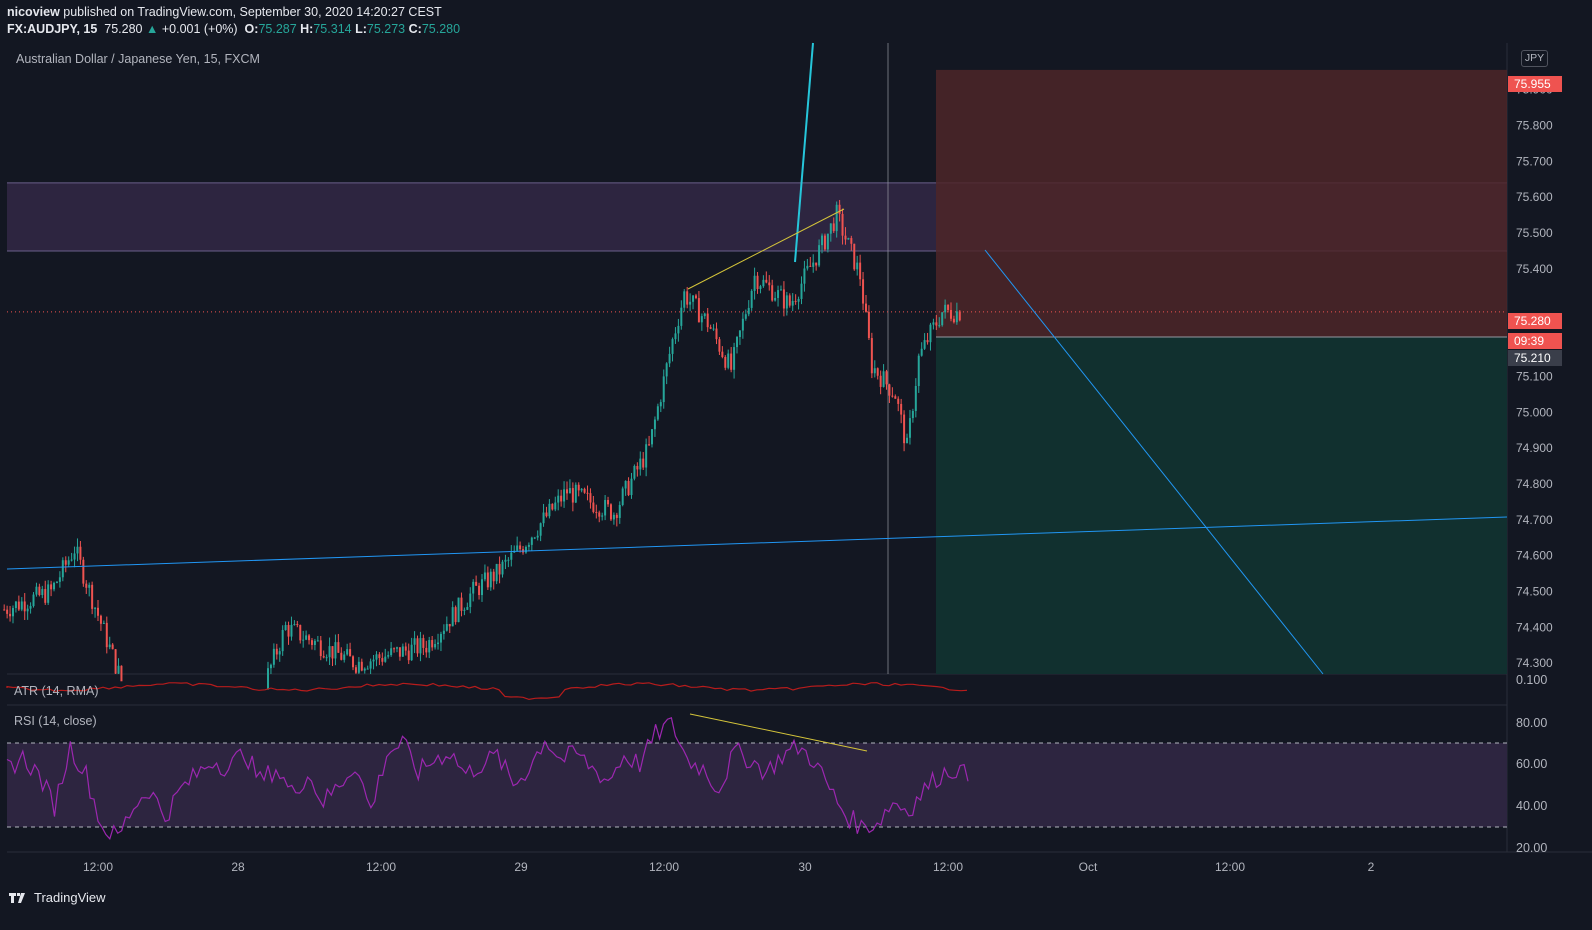 Image resolution: width=1592 pixels, height=930 pixels. What do you see at coordinates (1534, 233) in the screenshot?
I see `price-tick-label: 75.500` at bounding box center [1534, 233].